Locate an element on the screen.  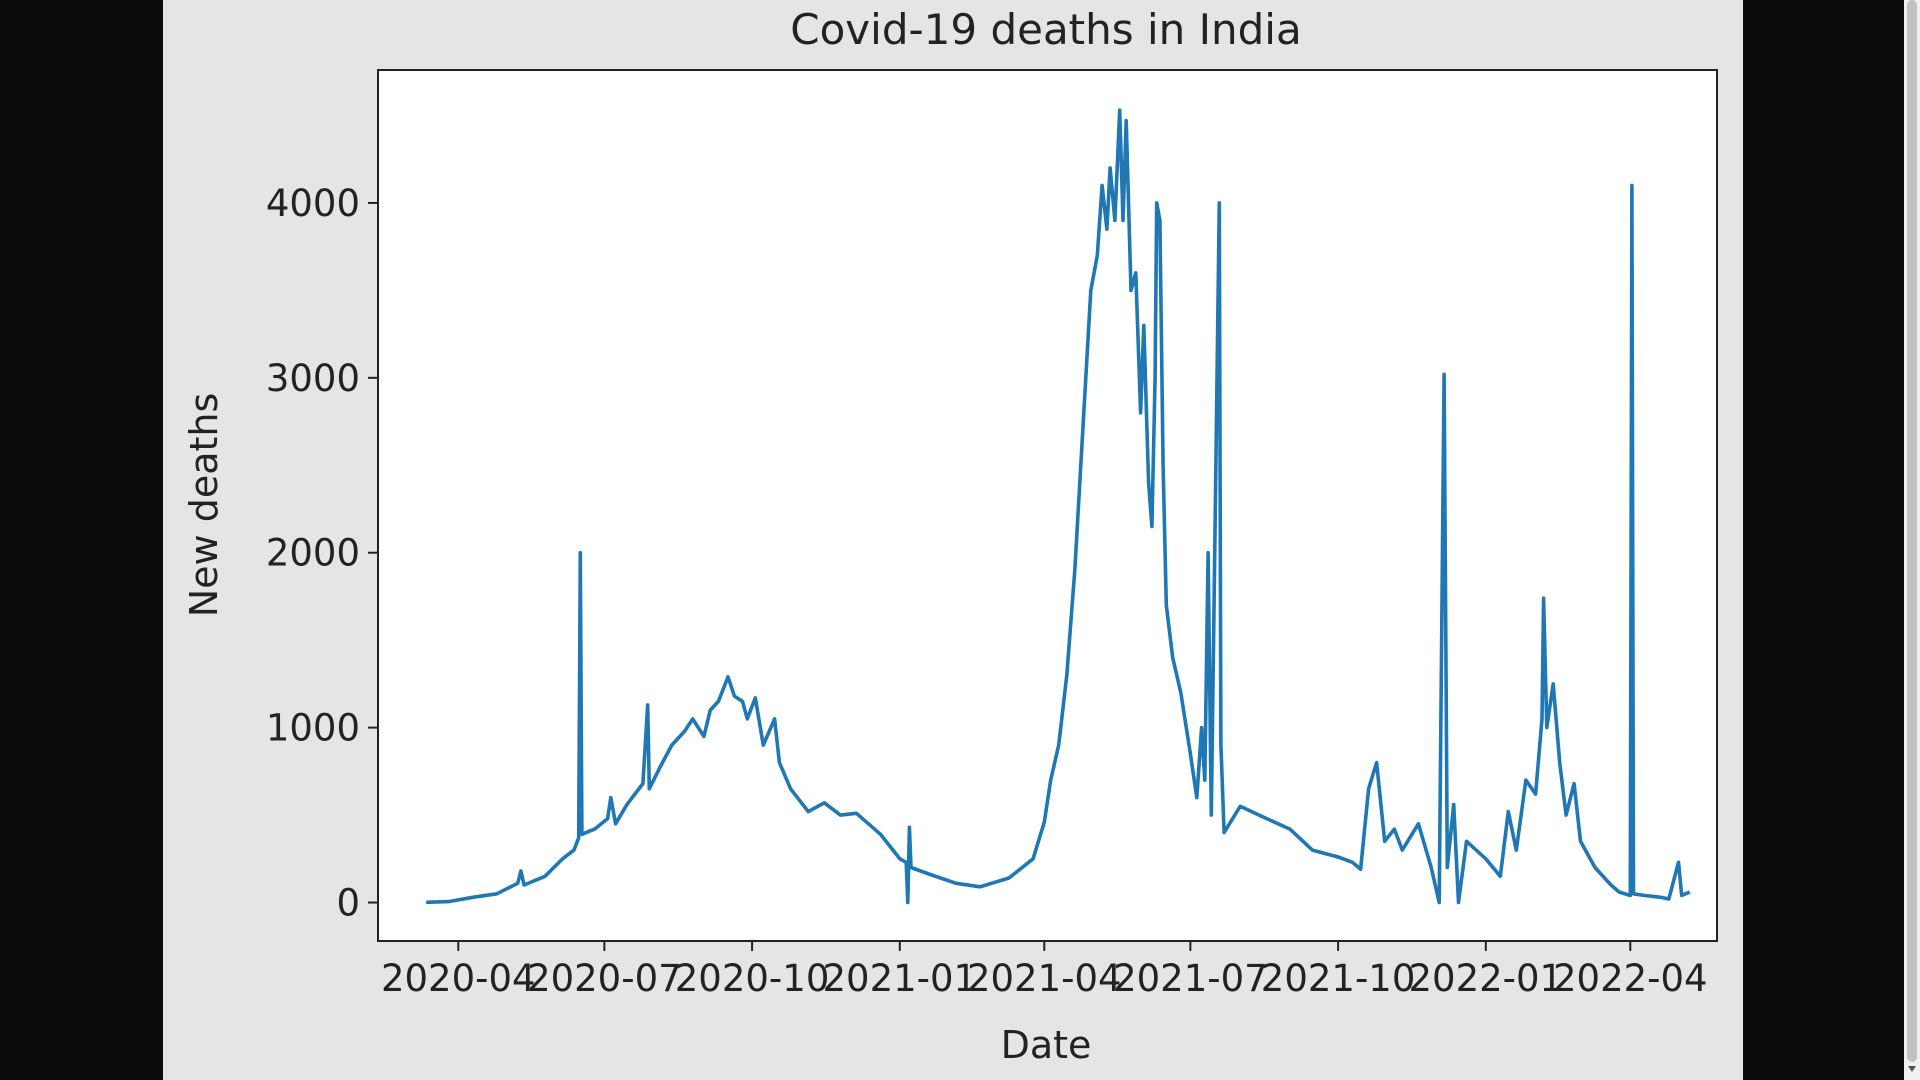
x-tick-label: 2021-10 is located at coordinates (1338, 978).